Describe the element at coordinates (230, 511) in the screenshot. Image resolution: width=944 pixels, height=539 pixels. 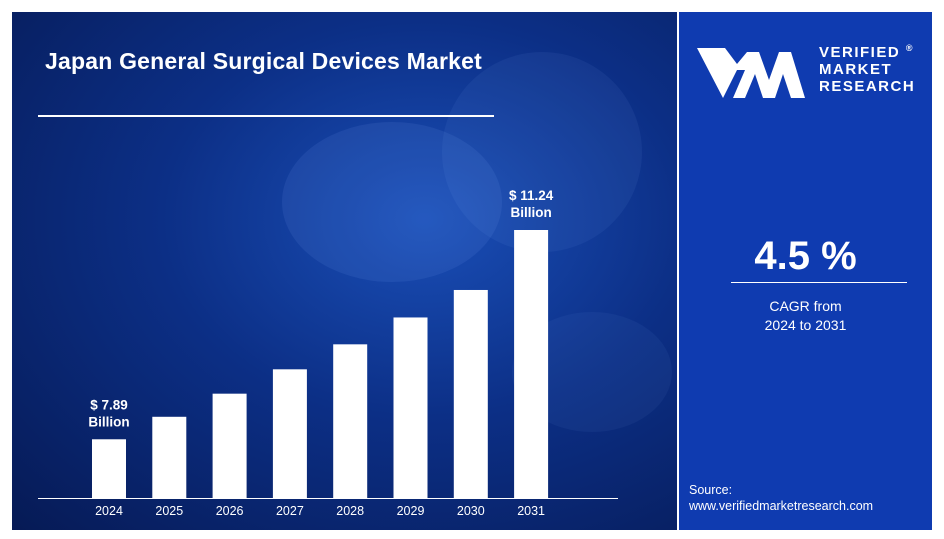
I see `x-tick-label-2026: 2026` at that location.